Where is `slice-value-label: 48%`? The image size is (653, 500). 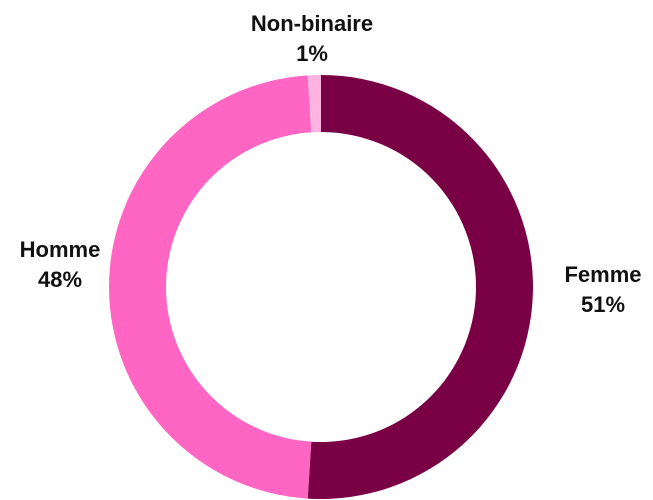 slice-value-label: 48% is located at coordinates (60, 279).